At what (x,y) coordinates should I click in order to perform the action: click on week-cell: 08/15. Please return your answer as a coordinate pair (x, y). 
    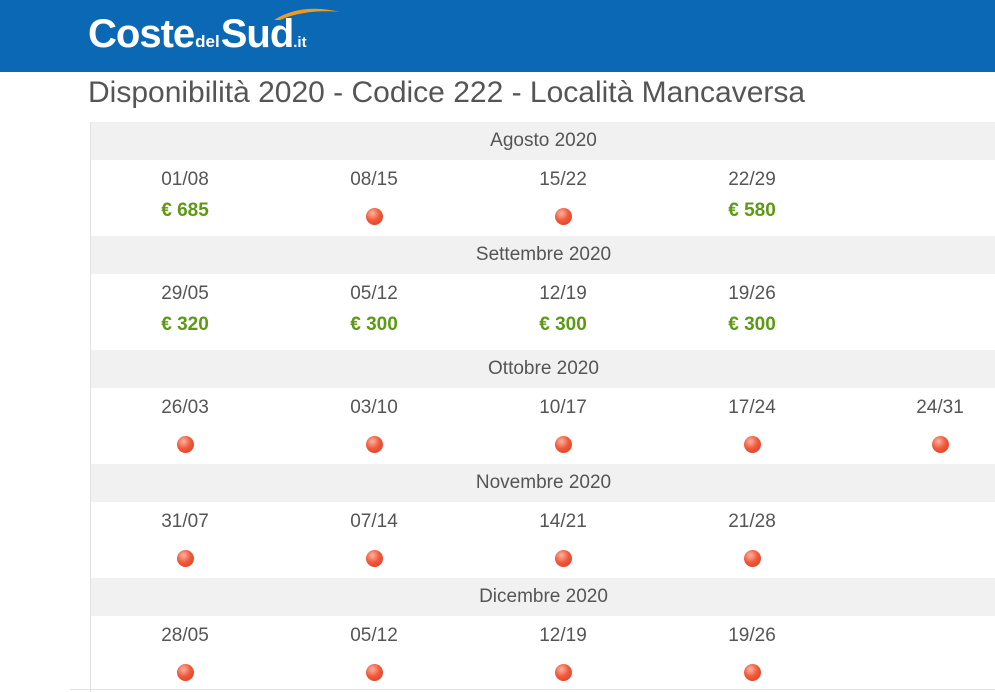
    Looking at the image, I should click on (374, 198).